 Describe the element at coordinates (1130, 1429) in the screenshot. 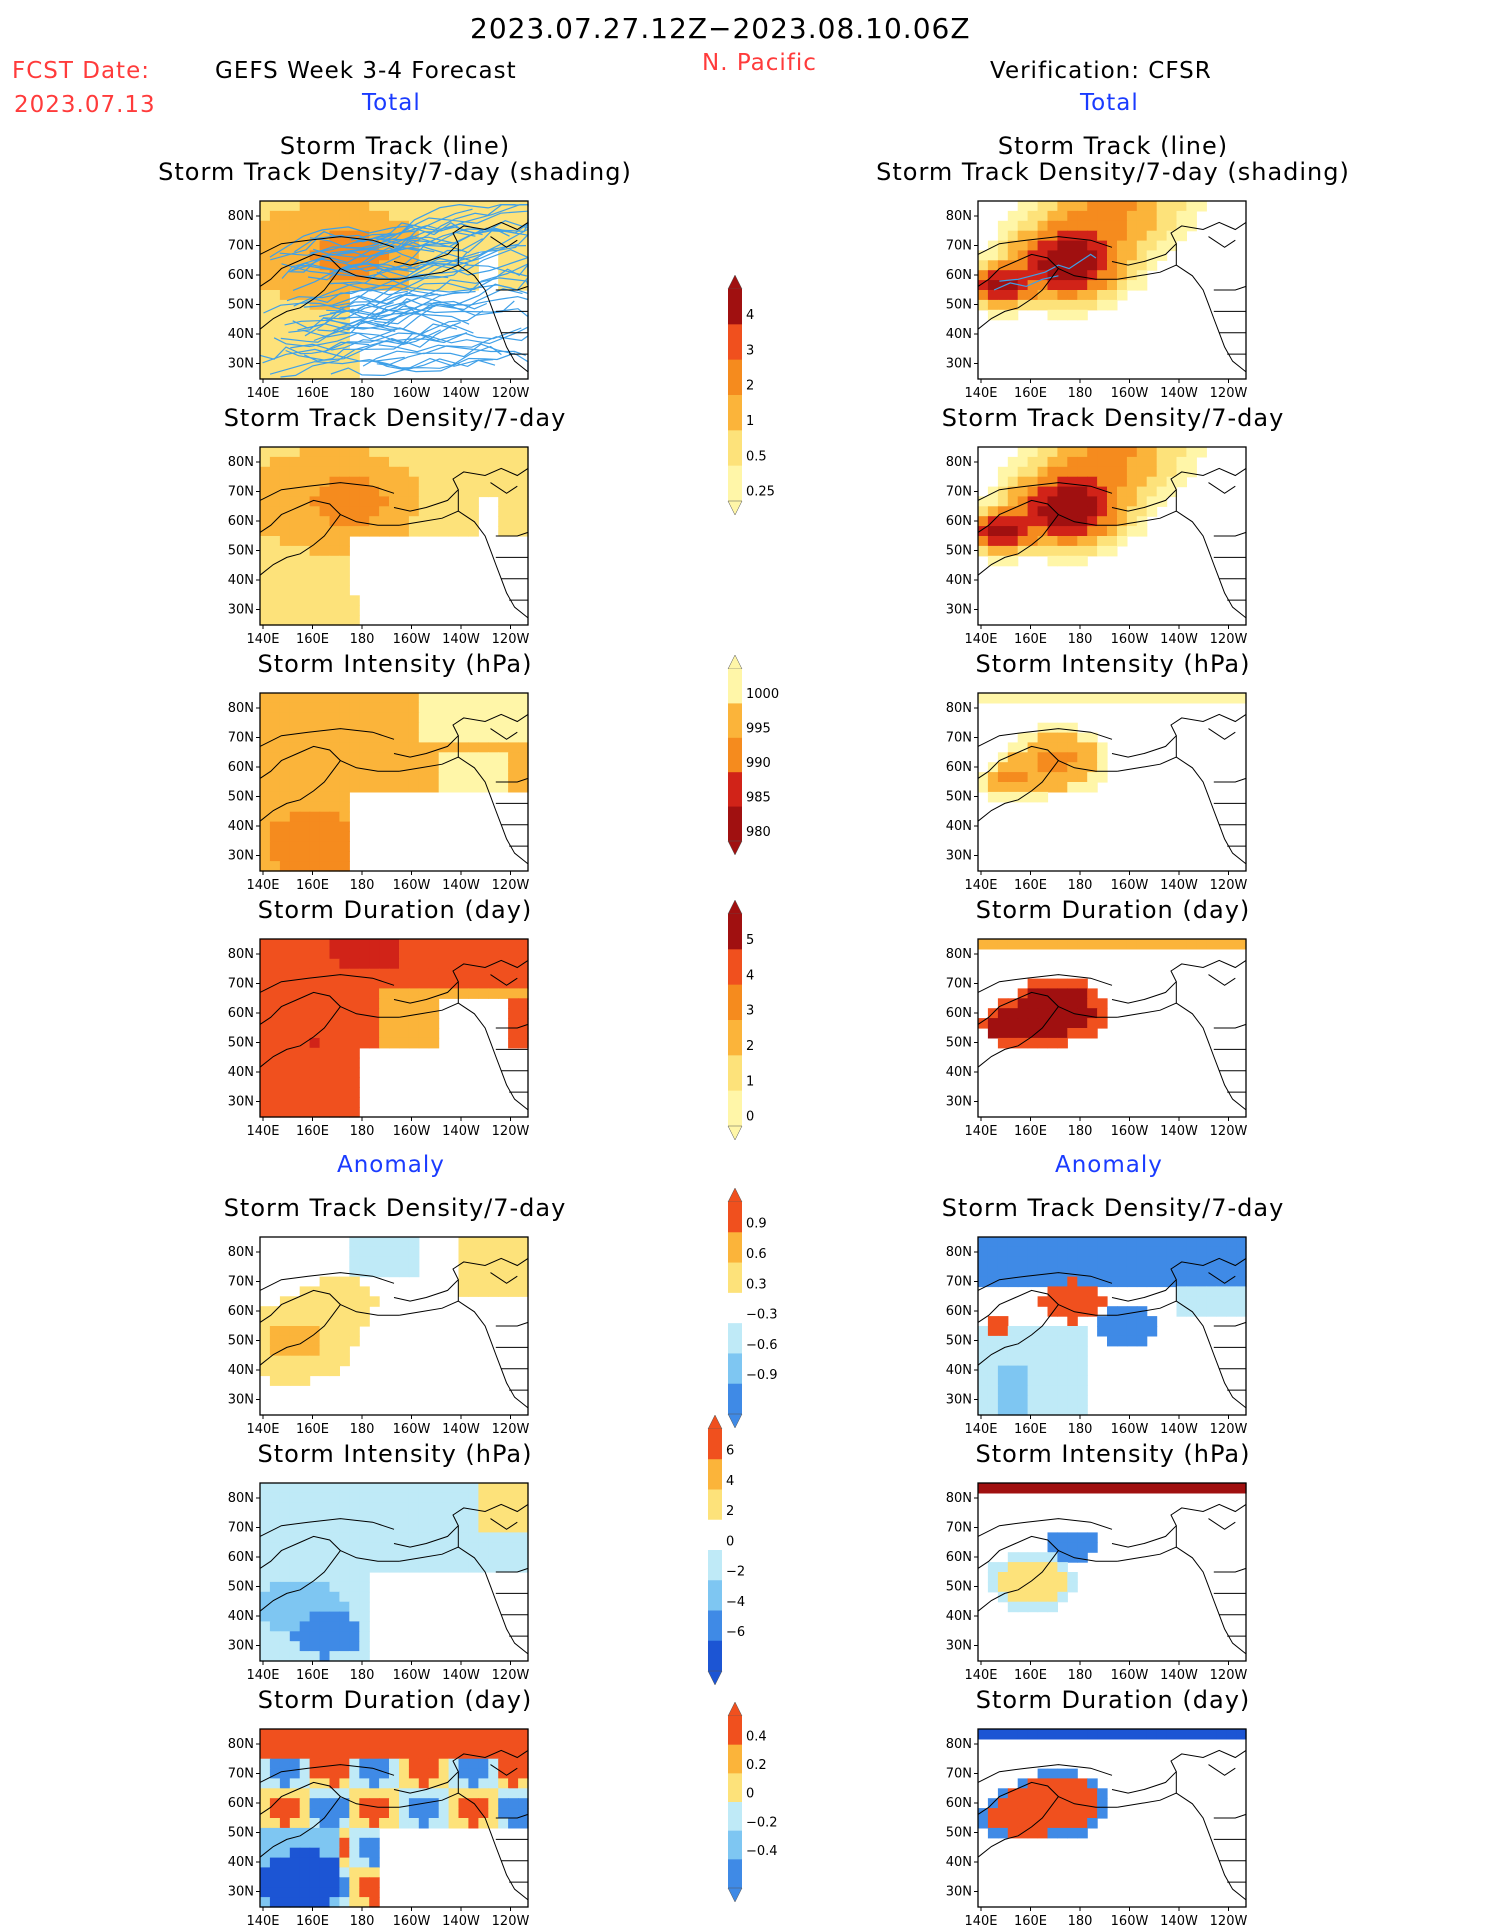

I see `lon-tick-label: 160W` at that location.